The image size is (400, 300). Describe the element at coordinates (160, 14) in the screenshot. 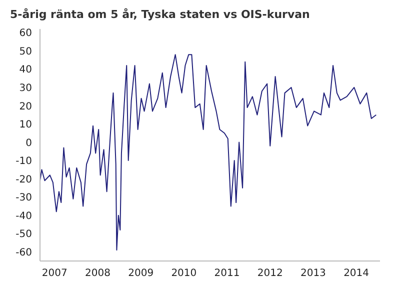

I see `chart-title: 5-årig ränta om 5 år, Tyska staten vs OIS-kurvan` at that location.